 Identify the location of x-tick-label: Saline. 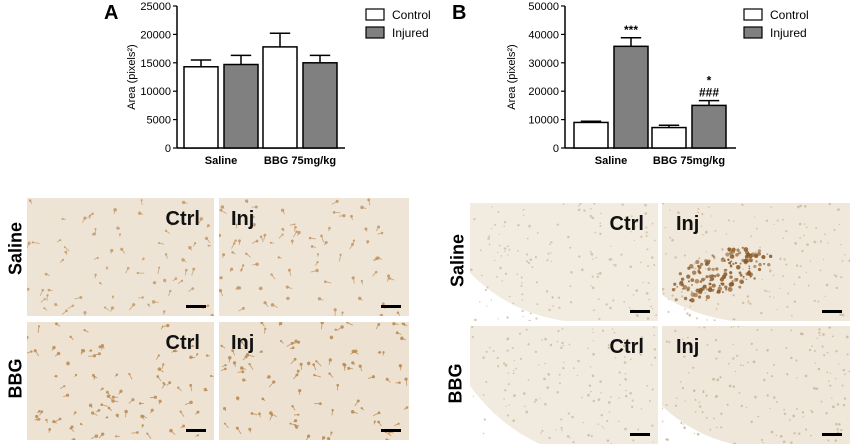
(611, 161).